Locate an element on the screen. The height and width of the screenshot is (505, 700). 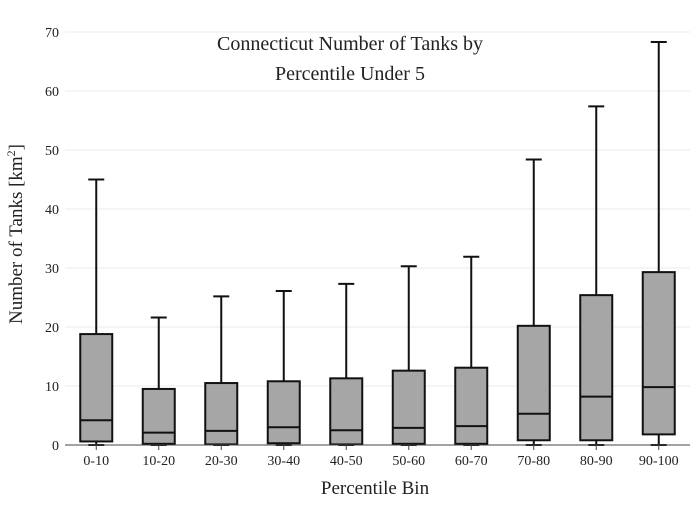
y-axis-label: Number of Tanks [km2] is located at coordinates (15, 234).